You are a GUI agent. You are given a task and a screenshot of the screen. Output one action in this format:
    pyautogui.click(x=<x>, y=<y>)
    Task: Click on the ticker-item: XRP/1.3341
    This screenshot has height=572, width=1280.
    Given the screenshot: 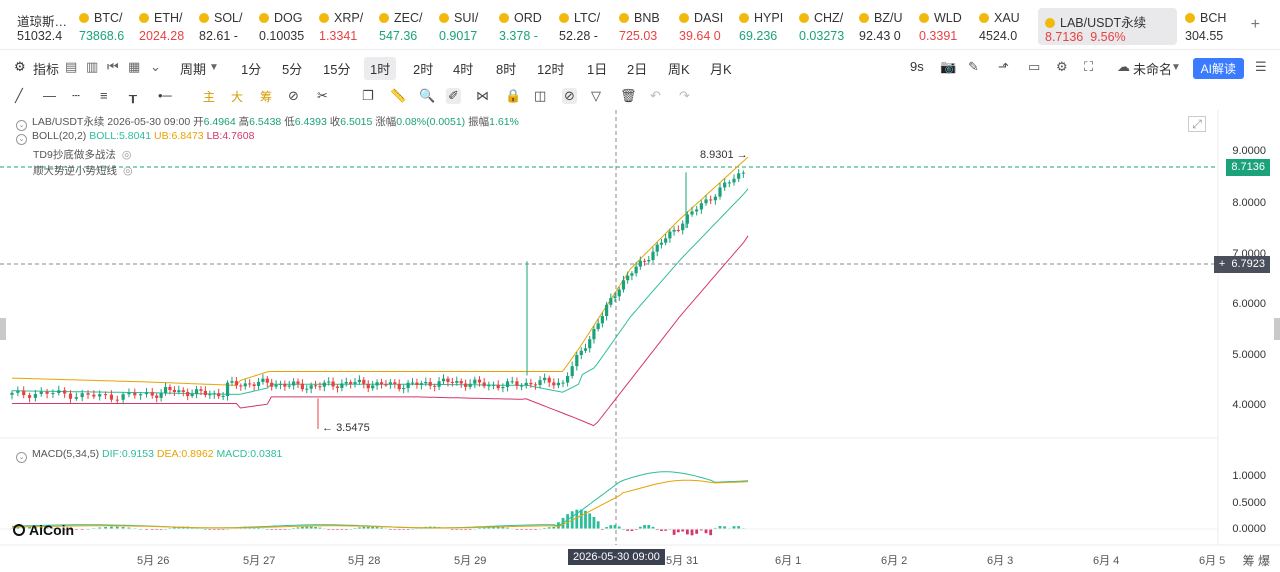 What is the action you would take?
    pyautogui.click(x=348, y=25)
    